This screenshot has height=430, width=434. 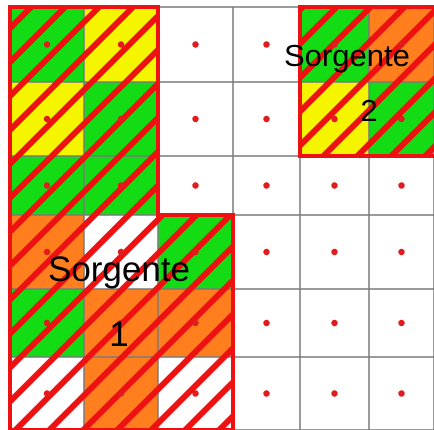 What do you see at coordinates (366, 81) in the screenshot?
I see `source-2-outline` at bounding box center [366, 81].